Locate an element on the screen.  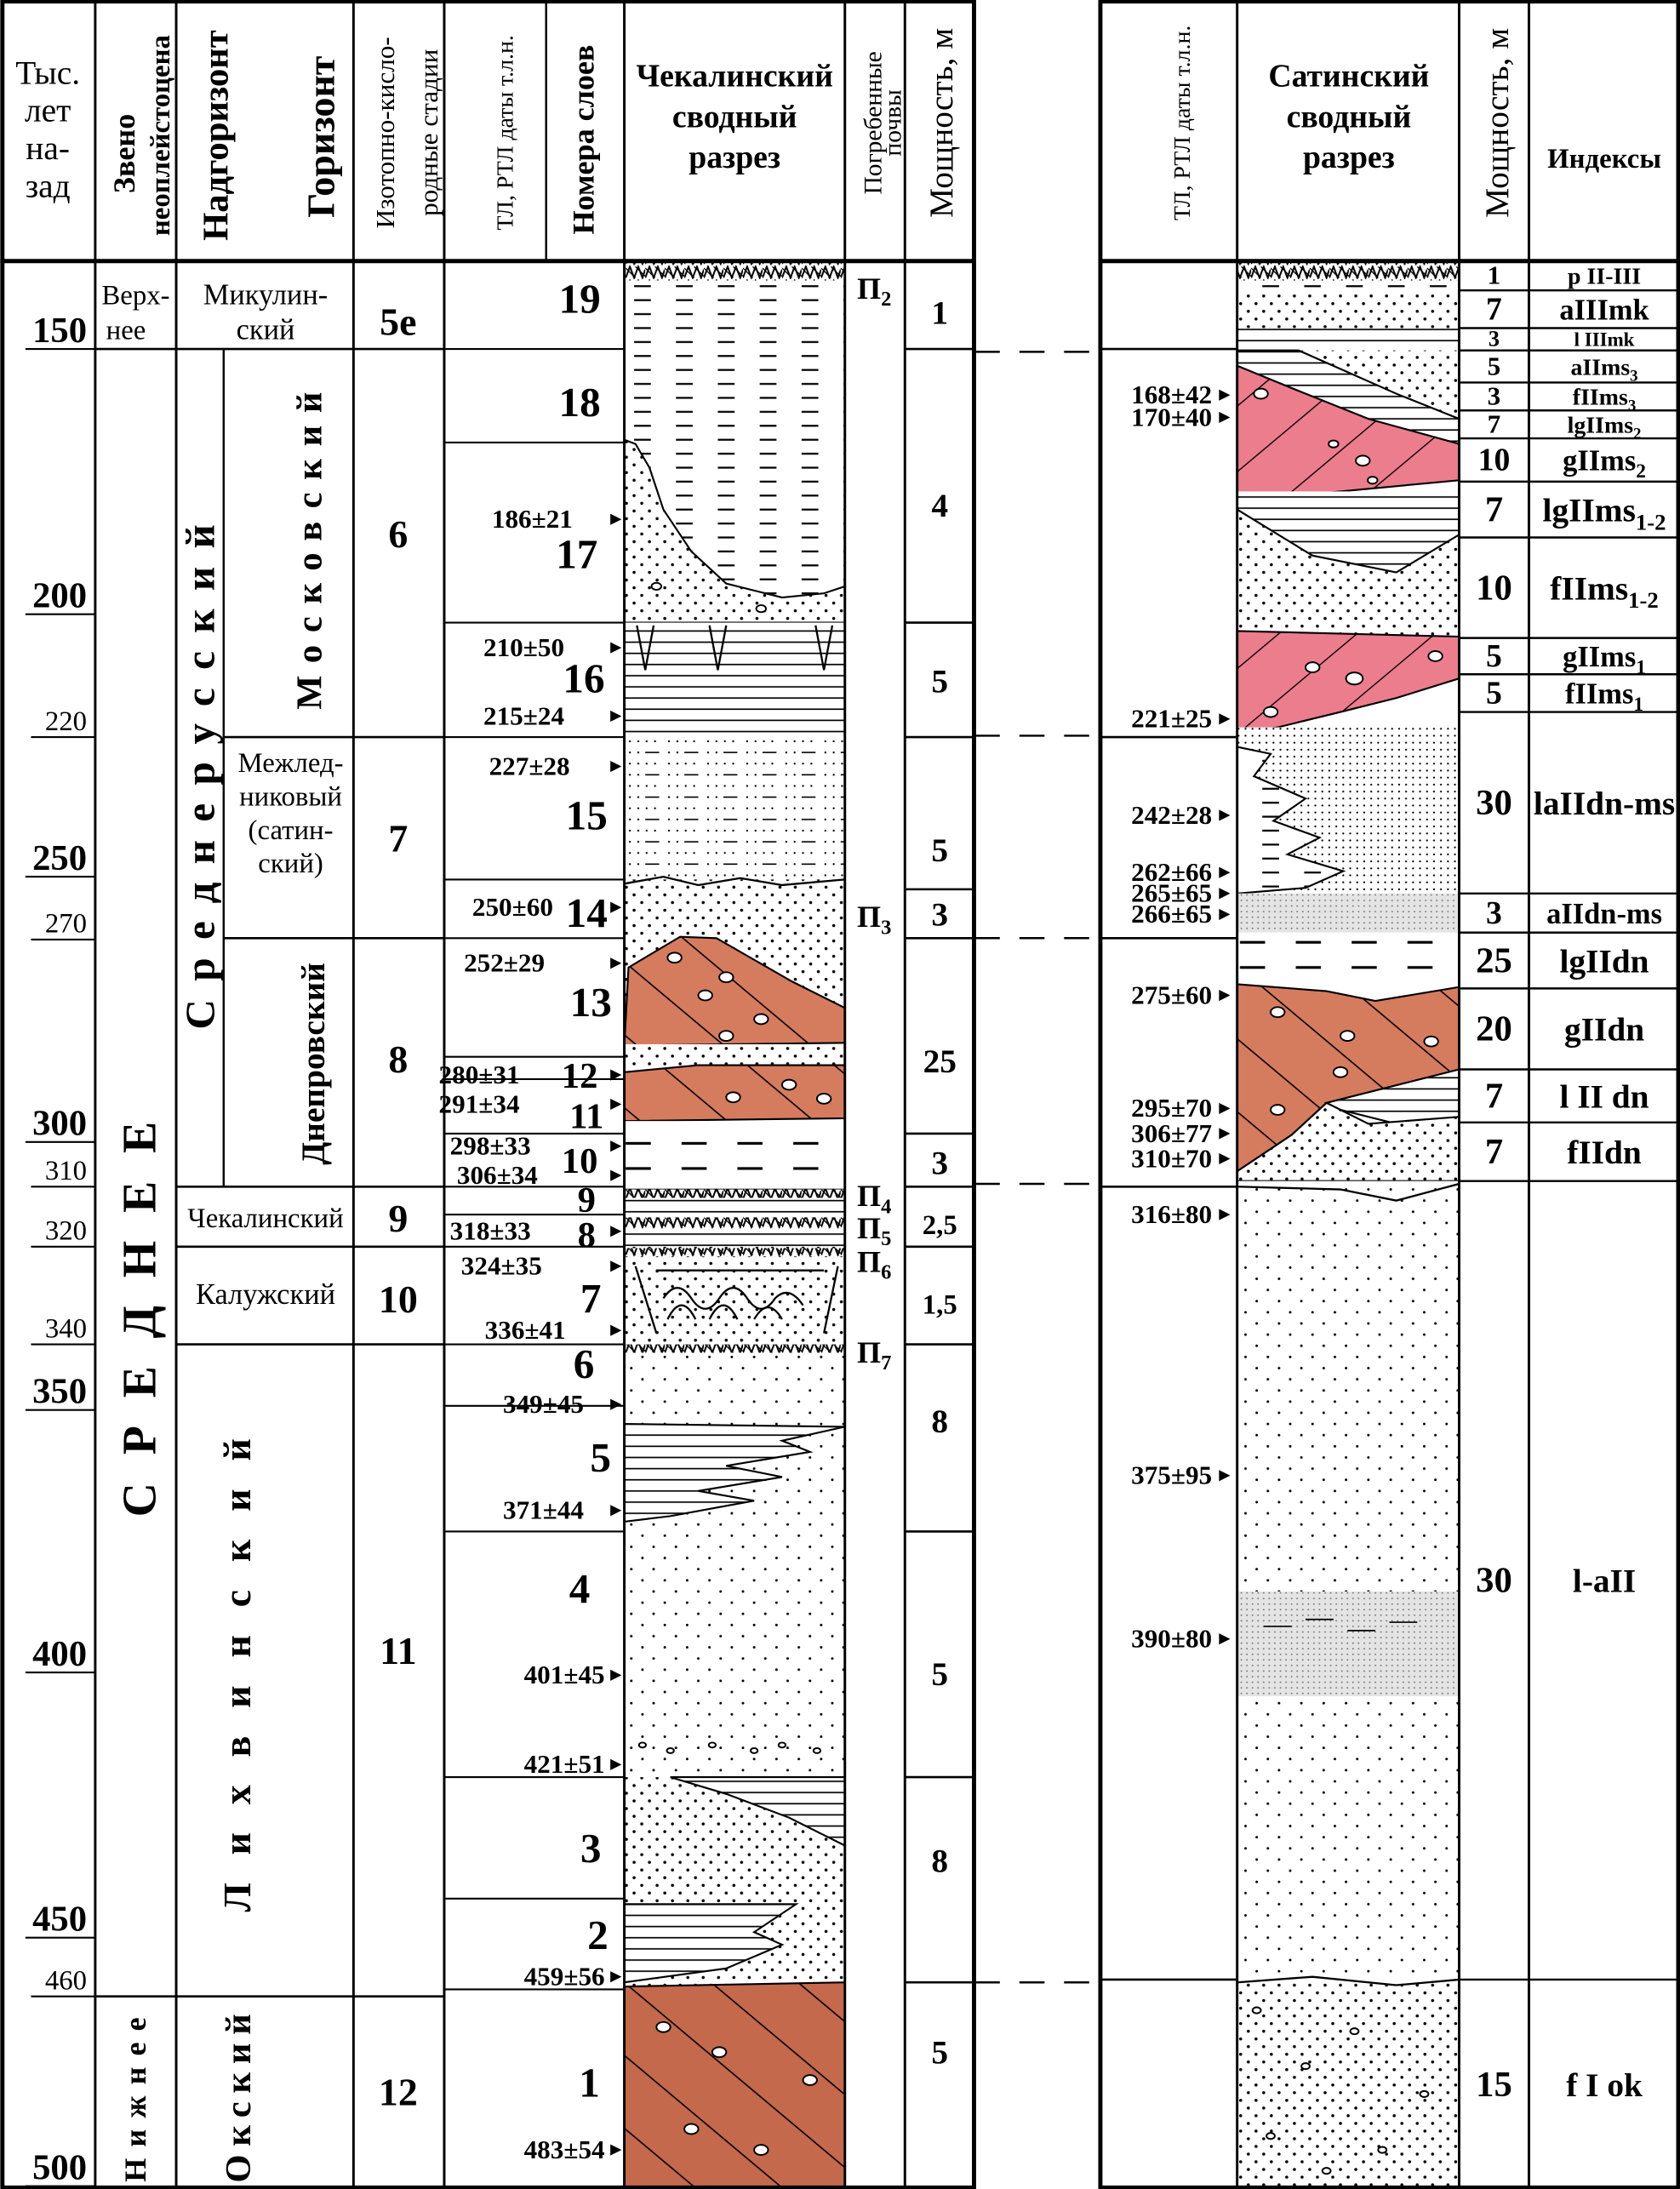
header-section-title-right: разрез is located at coordinates (1349, 157).